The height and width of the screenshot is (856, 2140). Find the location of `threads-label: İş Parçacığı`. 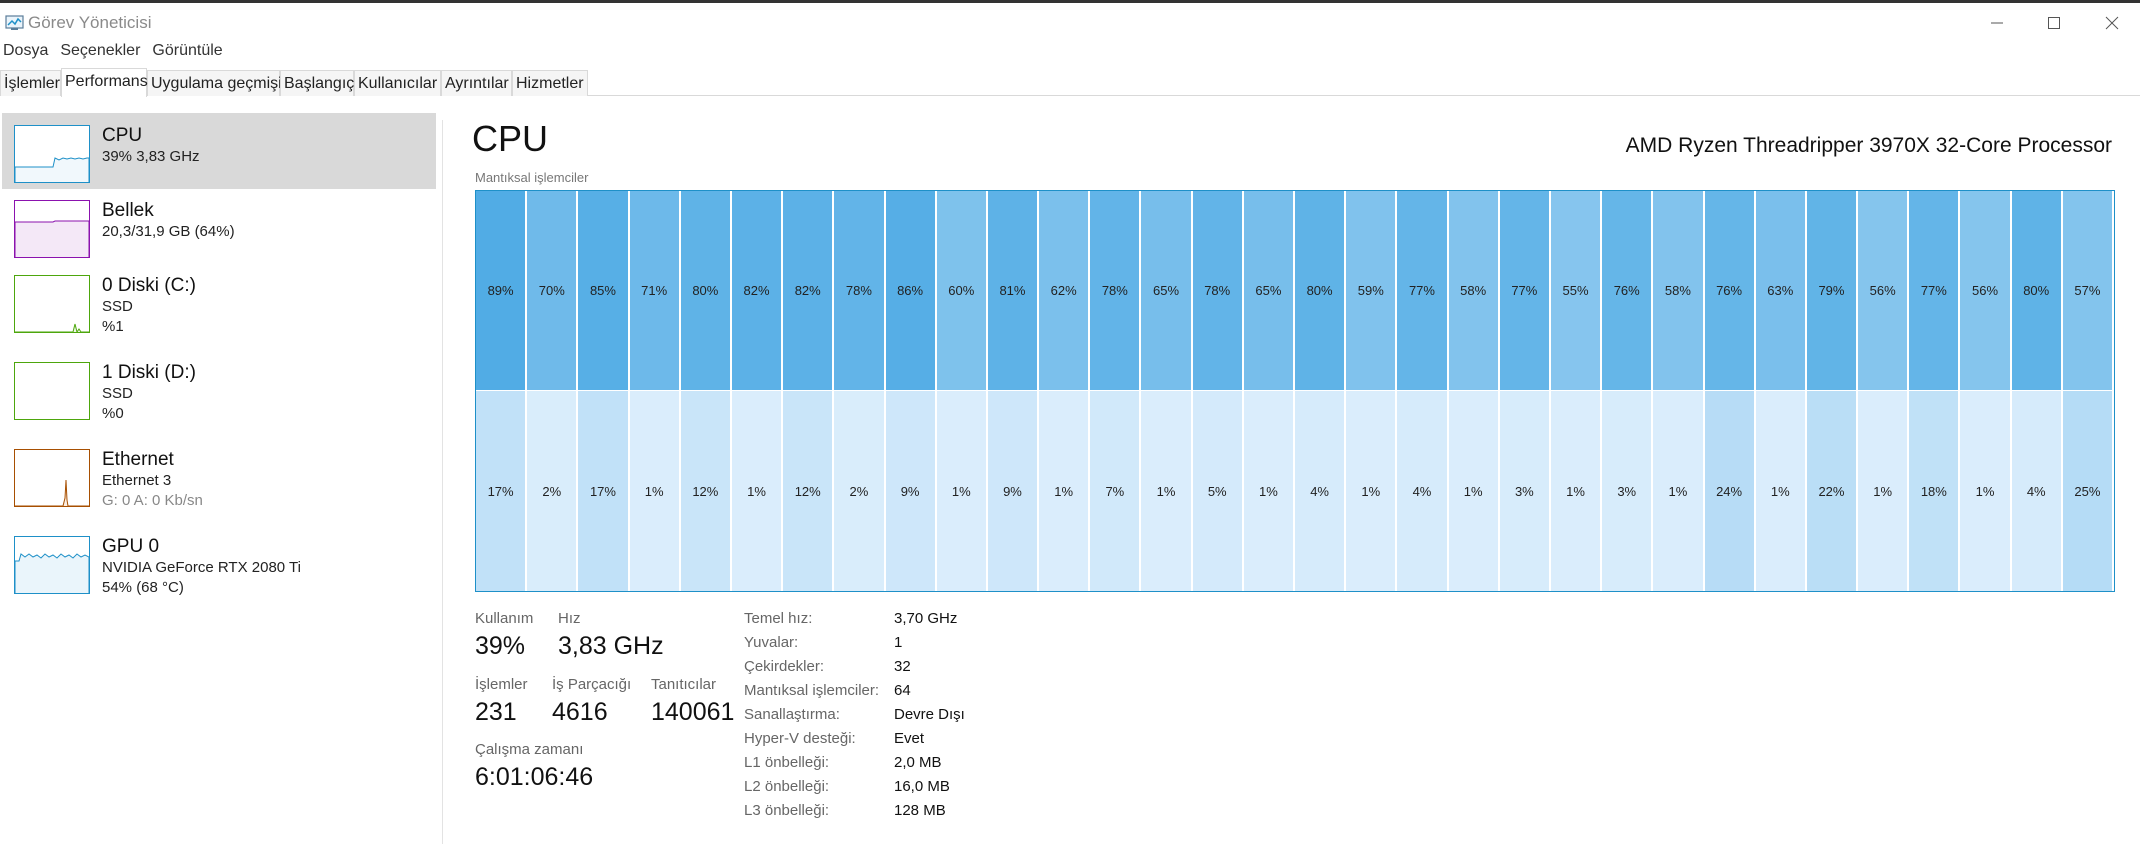

threads-label: İş Parçacığı is located at coordinates (592, 684).